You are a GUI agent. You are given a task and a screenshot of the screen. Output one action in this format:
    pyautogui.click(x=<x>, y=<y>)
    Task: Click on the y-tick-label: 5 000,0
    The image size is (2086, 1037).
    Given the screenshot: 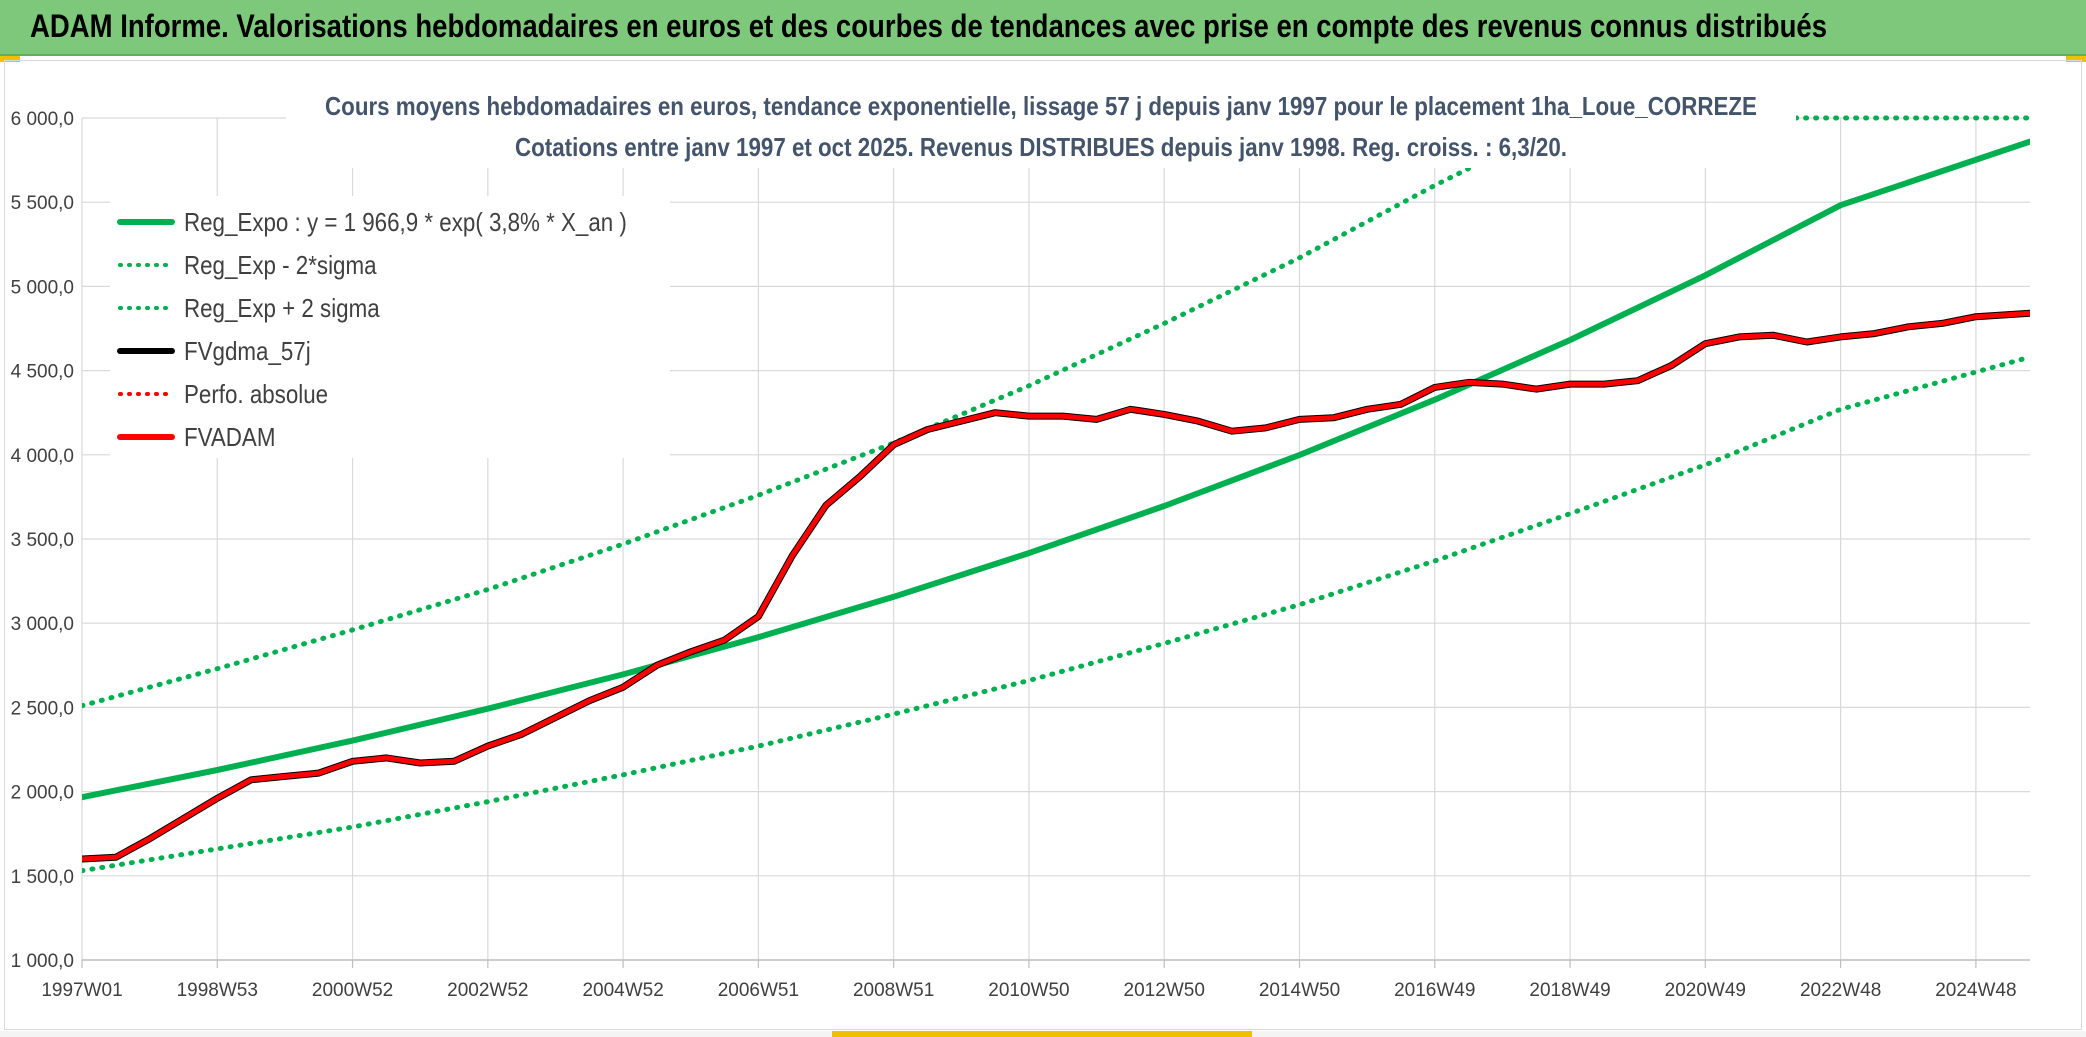 What is the action you would take?
    pyautogui.click(x=42, y=287)
    